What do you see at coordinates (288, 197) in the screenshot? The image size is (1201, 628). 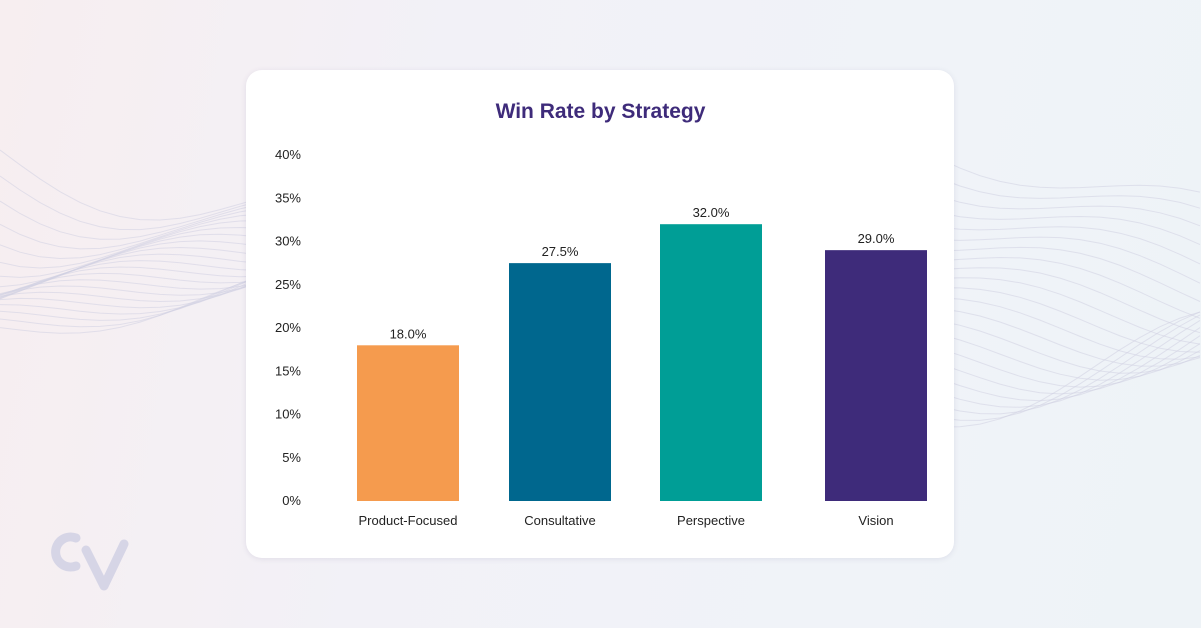 I see `y-tick-label: 35%` at bounding box center [288, 197].